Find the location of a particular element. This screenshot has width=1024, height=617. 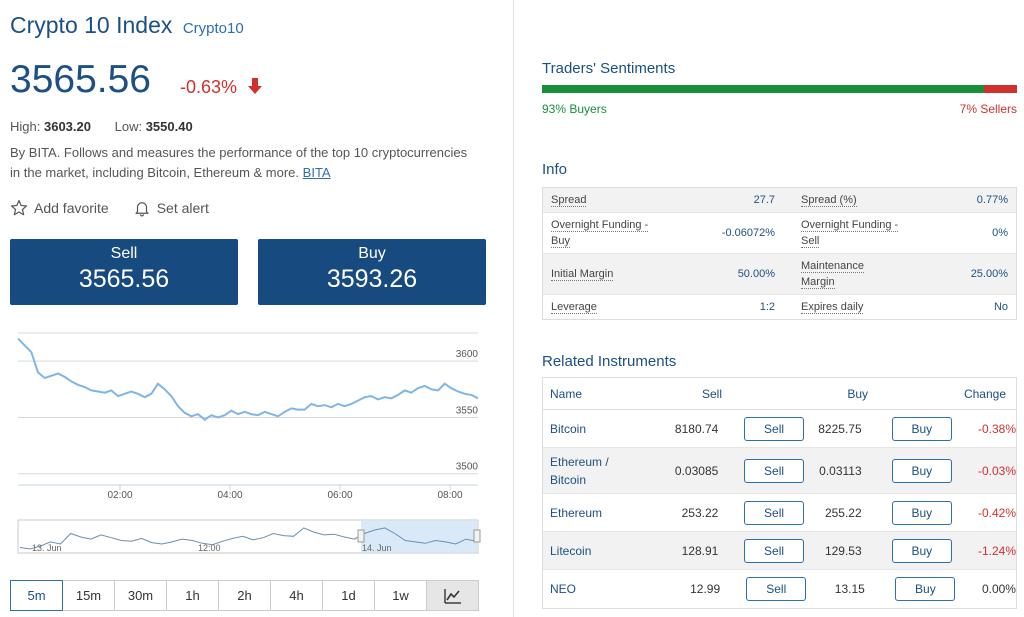

navigator-selection is located at coordinates (419, 536).